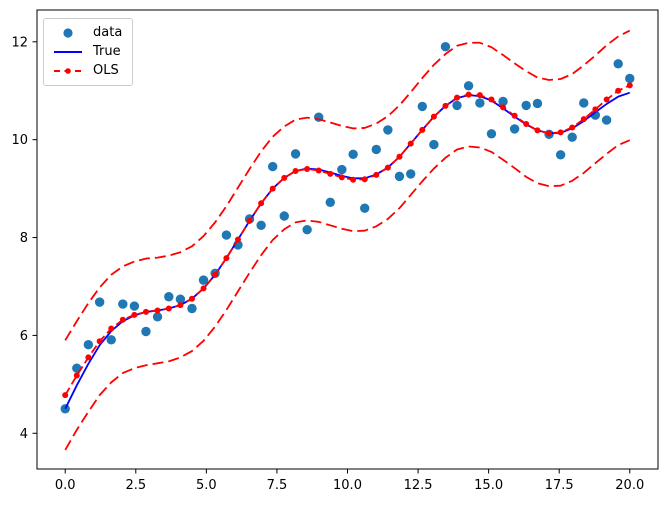  I want to click on x-tick-label: 20.0, so click(629, 485).